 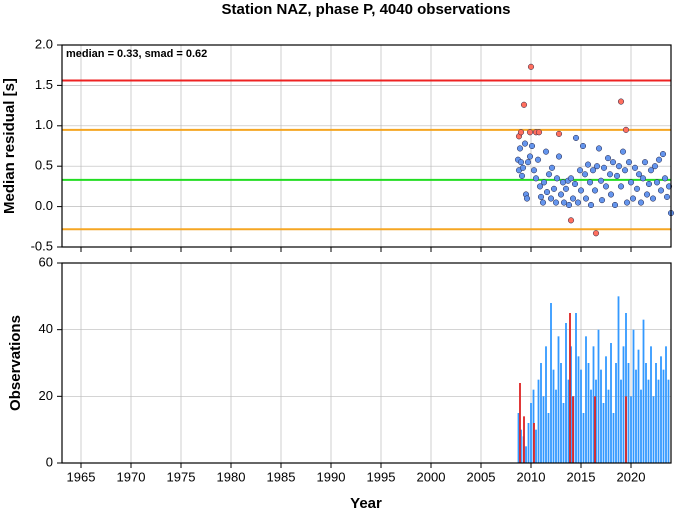 I want to click on x-tick-label: 1975, so click(x=181, y=476).